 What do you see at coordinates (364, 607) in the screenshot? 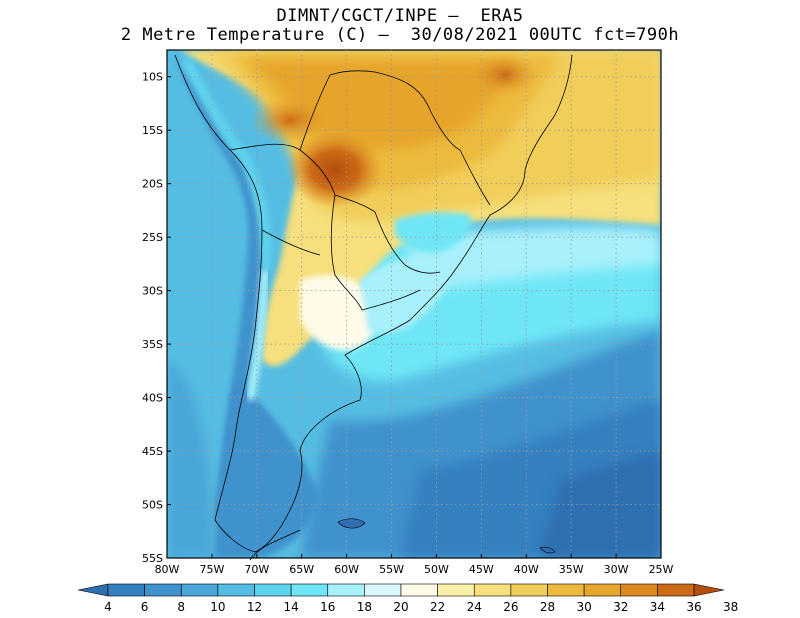
I see `colorbar-label: 18` at bounding box center [364, 607].